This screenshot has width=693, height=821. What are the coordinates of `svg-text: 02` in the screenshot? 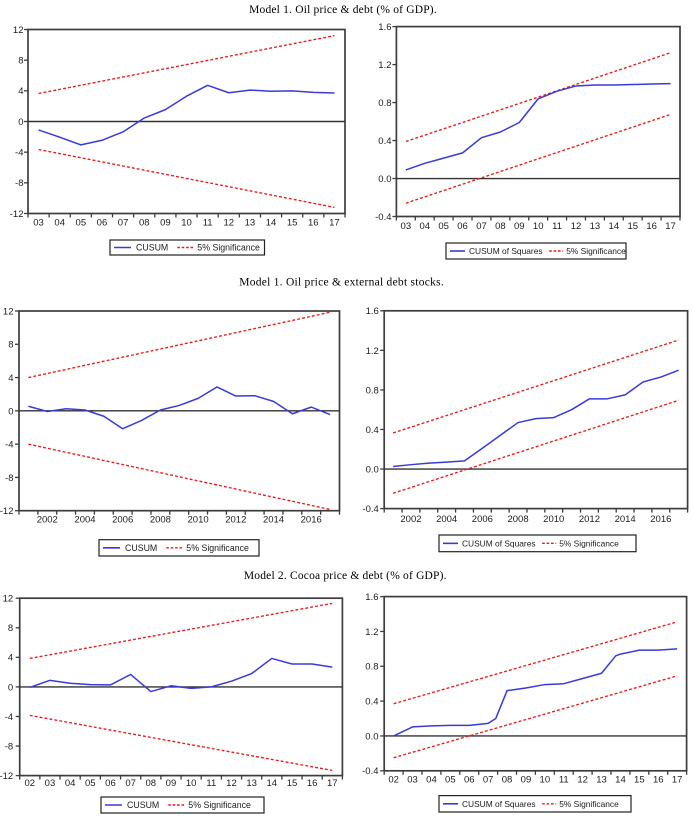 It's located at (393, 779).